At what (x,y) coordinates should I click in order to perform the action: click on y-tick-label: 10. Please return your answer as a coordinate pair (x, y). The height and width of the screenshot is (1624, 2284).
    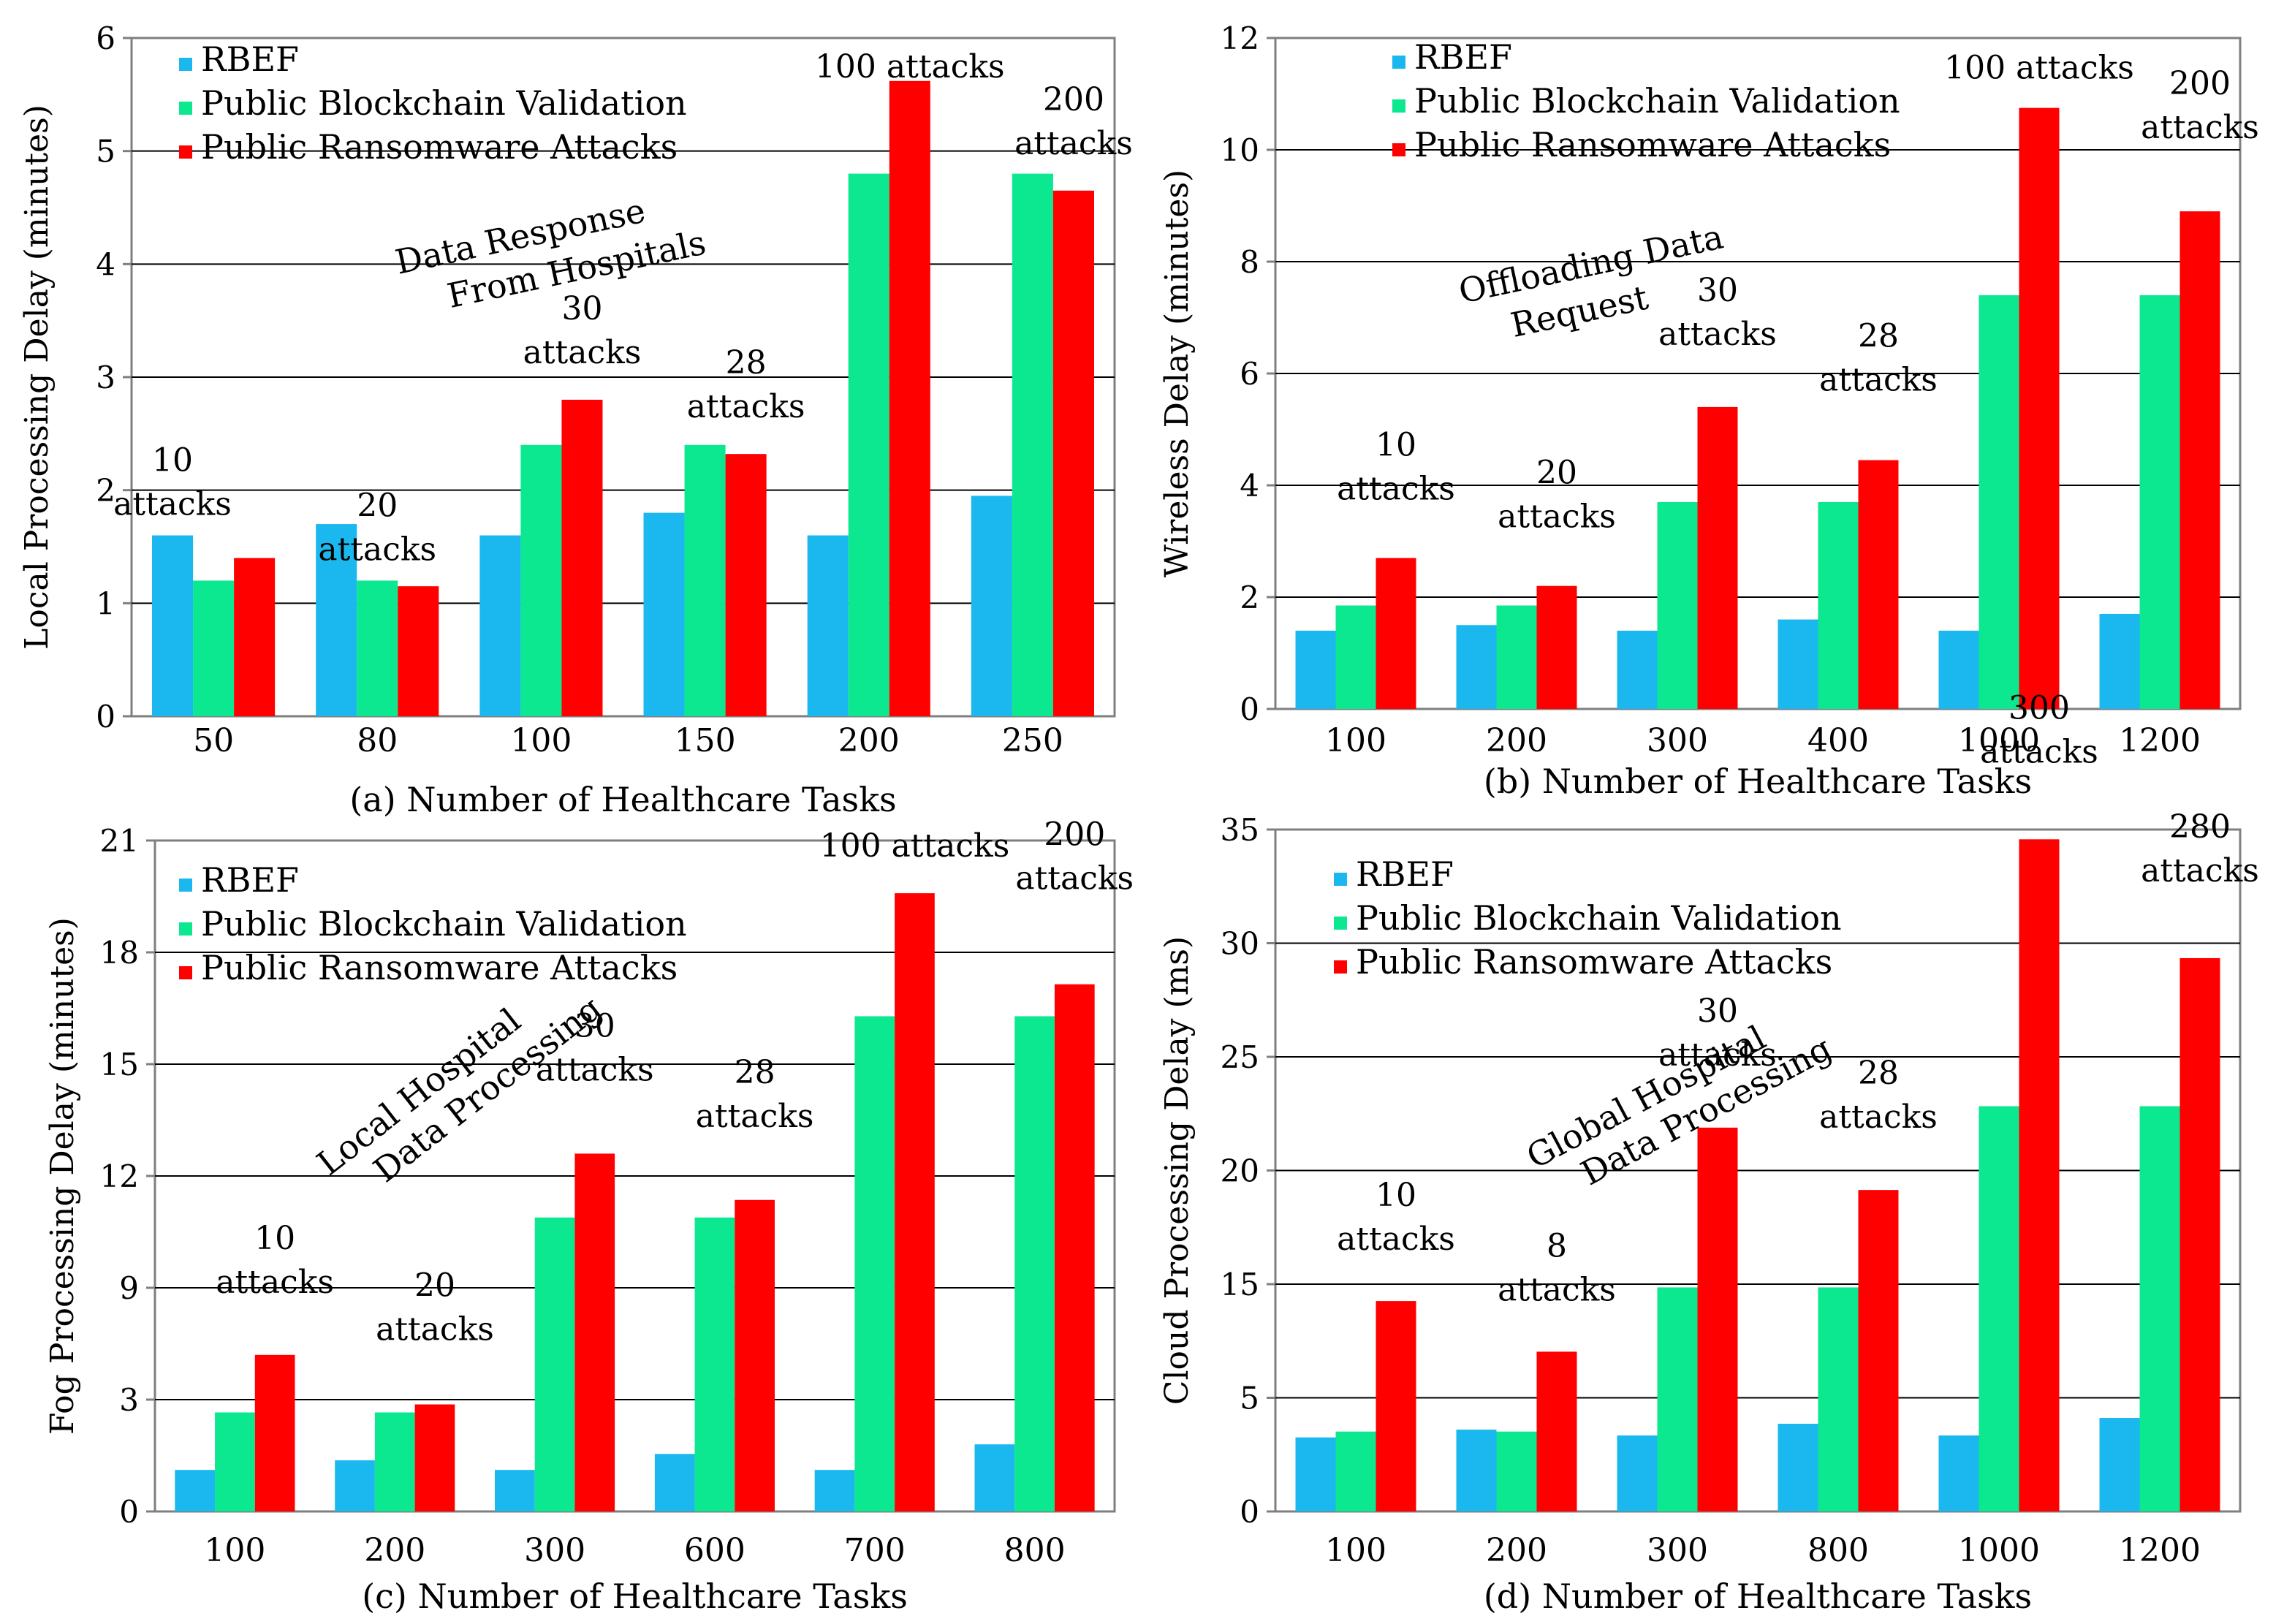
    Looking at the image, I should click on (1240, 150).